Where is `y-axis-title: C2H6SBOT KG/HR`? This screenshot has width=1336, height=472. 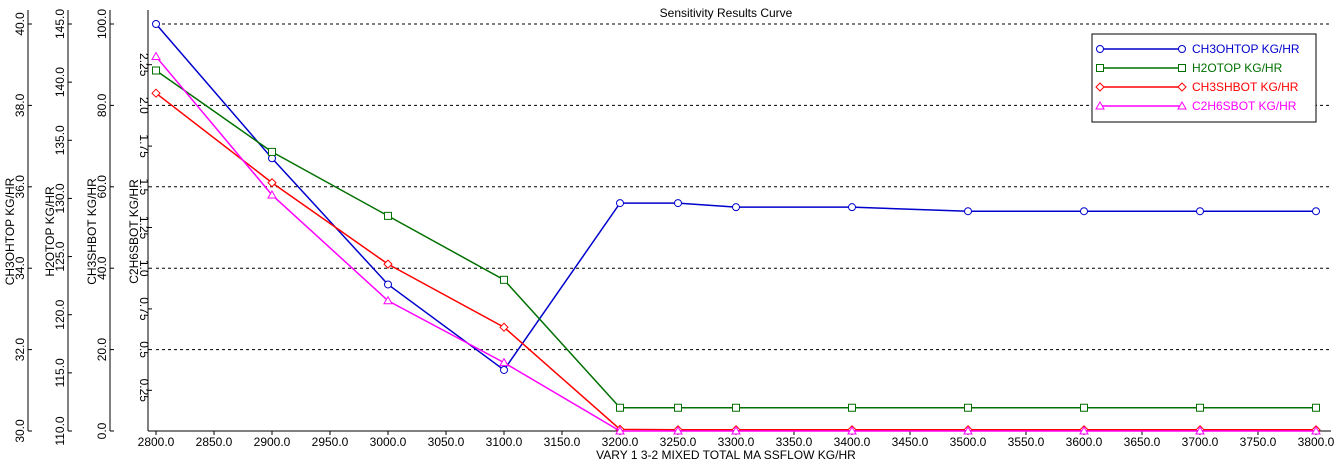 y-axis-title: C2H6SBOT KG/HR is located at coordinates (134, 231).